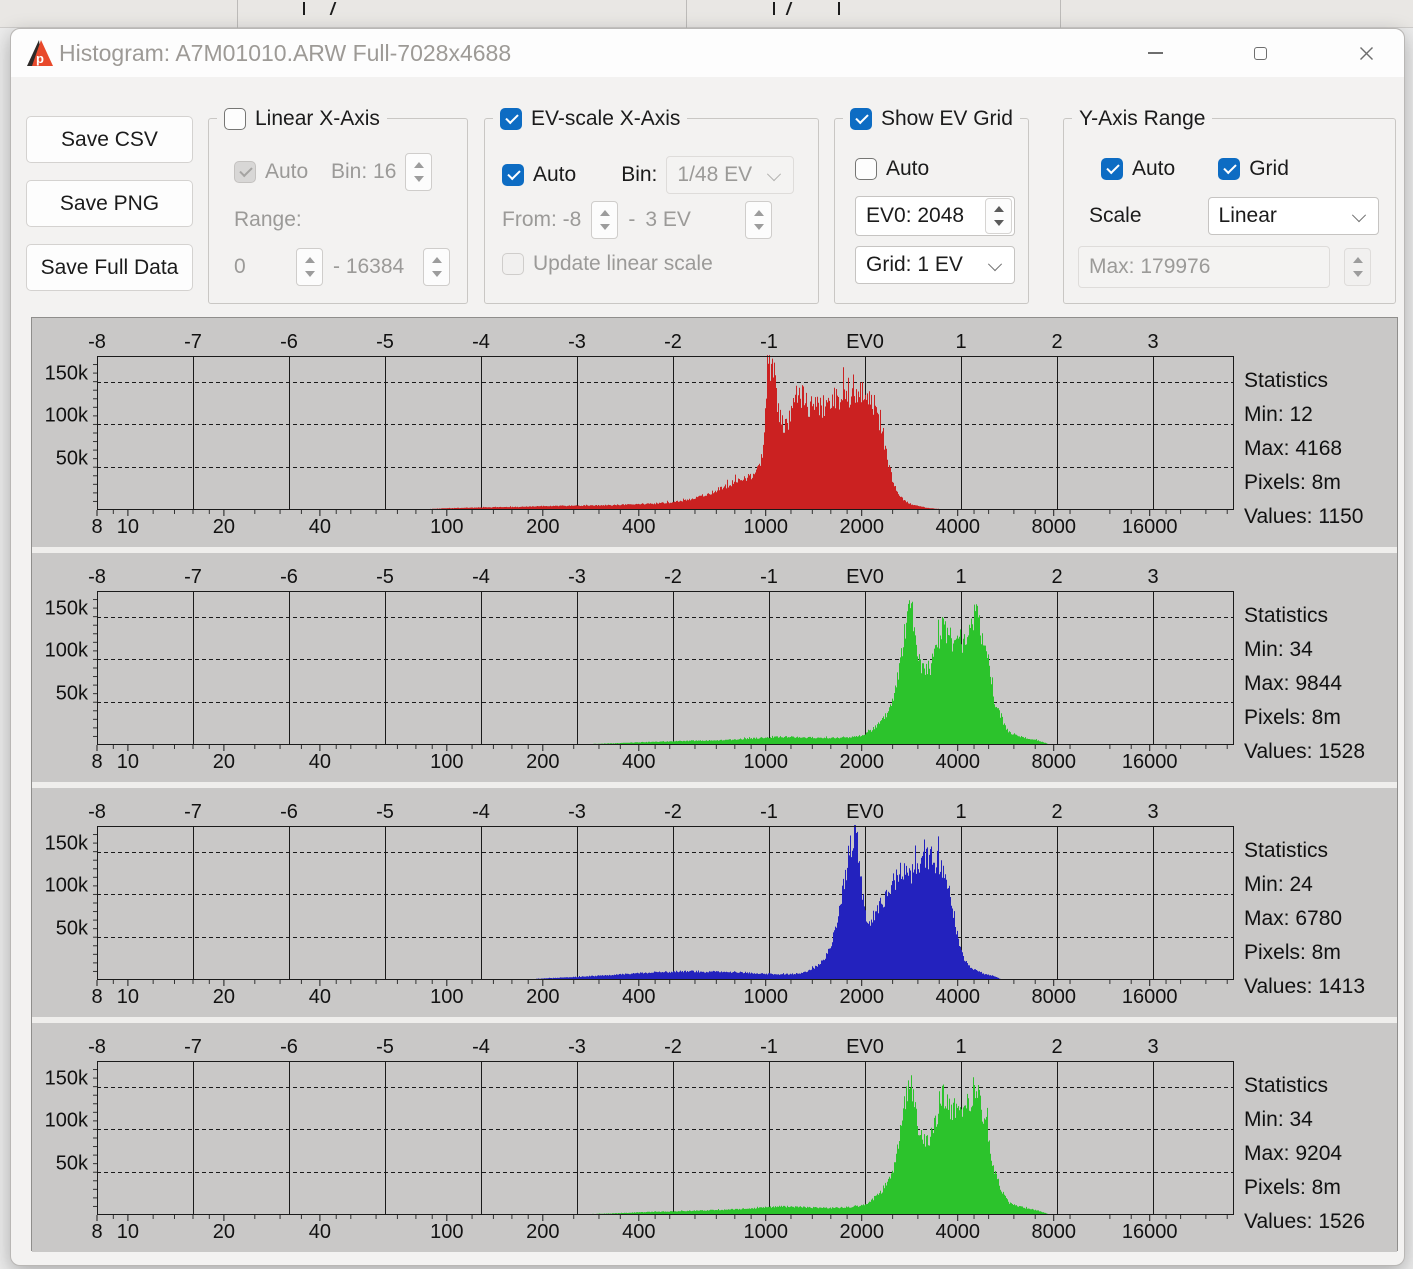 The height and width of the screenshot is (1269, 1413). I want to click on svg-text: 200, so click(542, 1232).